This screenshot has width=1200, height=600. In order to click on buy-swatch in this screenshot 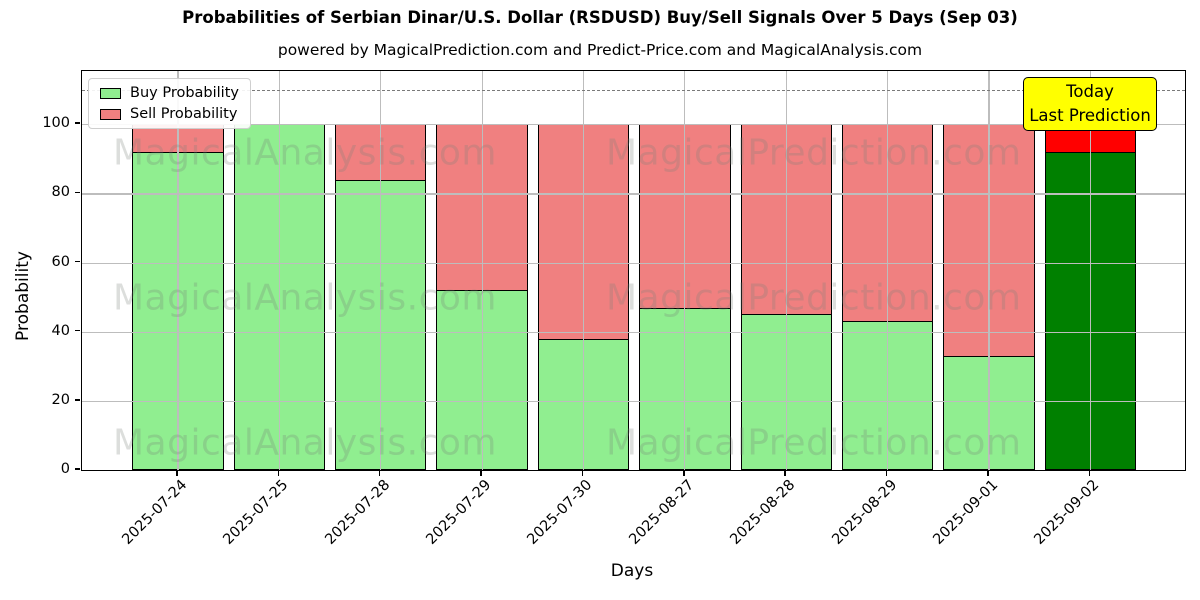, I will do `click(110, 93)`.